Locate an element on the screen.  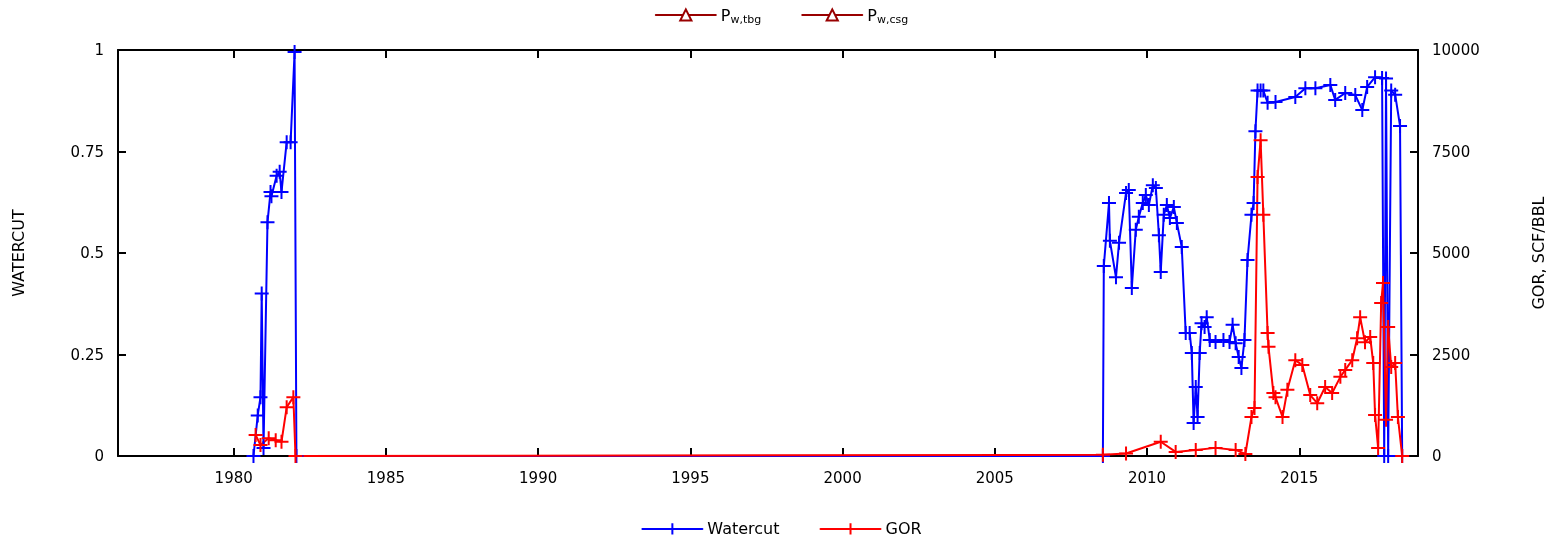
y2-tick-label: 0 is located at coordinates (1437, 456).